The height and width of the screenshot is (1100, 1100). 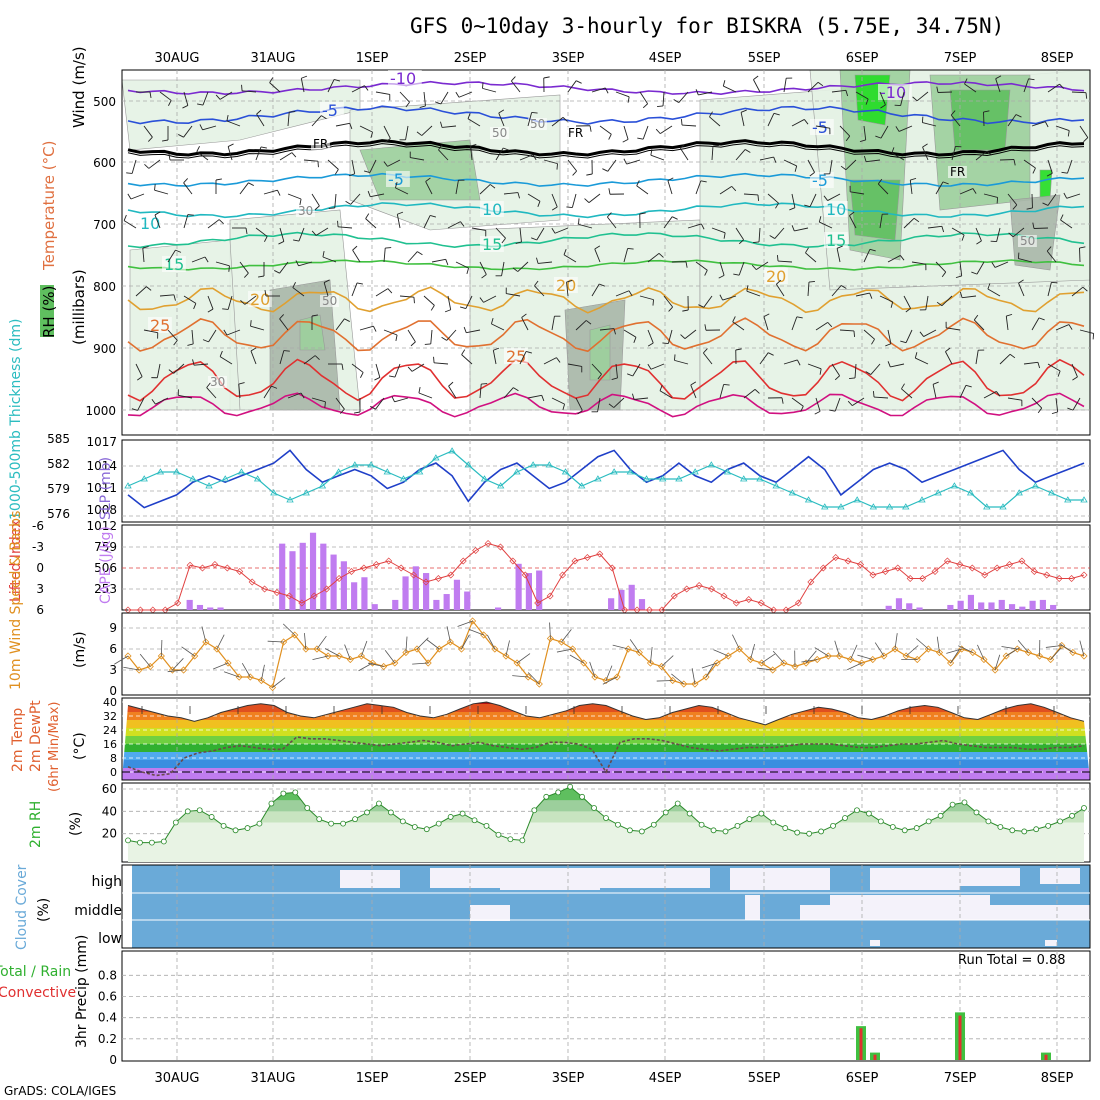 I want to click on wind-speed-point, so click(x=161, y=656).